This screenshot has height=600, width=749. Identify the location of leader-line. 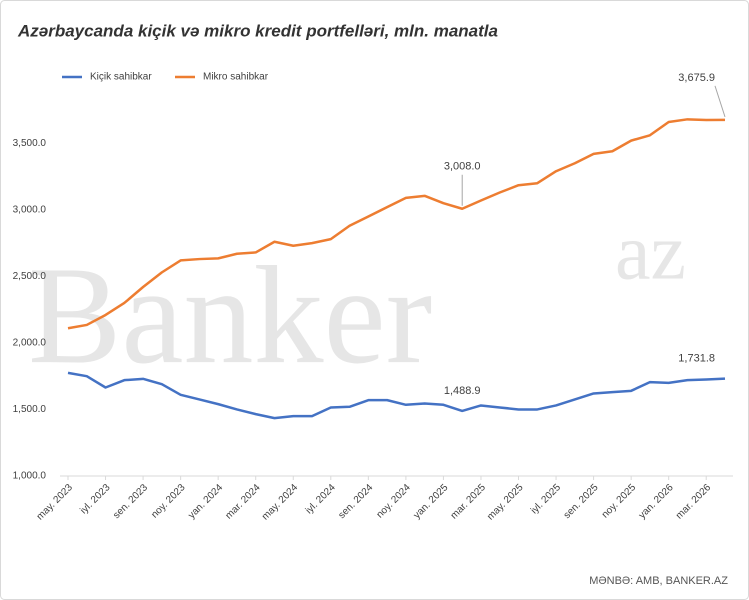
(720, 101).